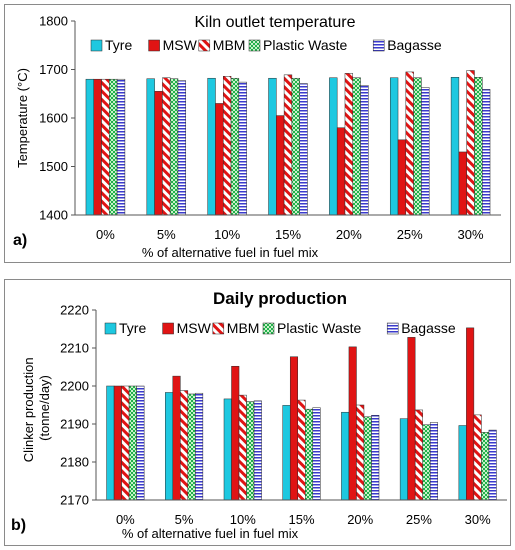  What do you see at coordinates (243, 328) in the screenshot?
I see `legend-label-mbm: MBM` at bounding box center [243, 328].